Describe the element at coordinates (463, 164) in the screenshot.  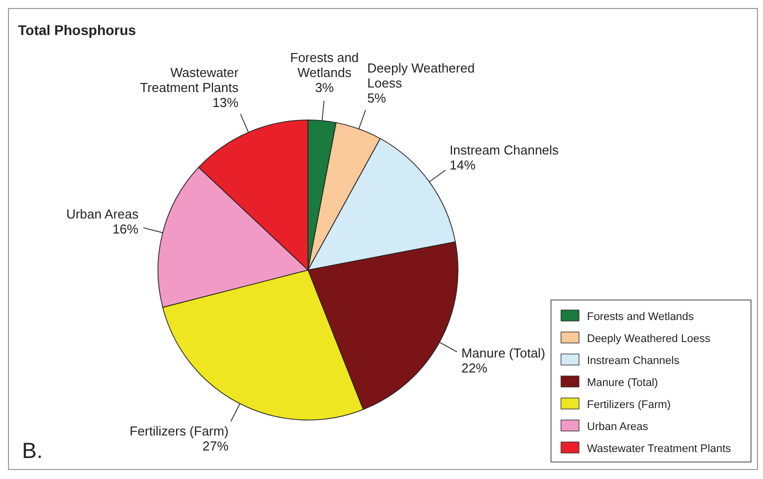
I see `data-label: 14%` at that location.